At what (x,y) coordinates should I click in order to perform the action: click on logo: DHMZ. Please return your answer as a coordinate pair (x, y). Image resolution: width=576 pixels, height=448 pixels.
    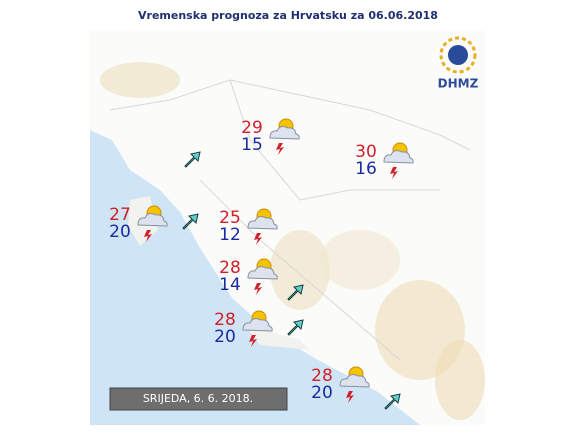
    Looking at the image, I should click on (458, 63).